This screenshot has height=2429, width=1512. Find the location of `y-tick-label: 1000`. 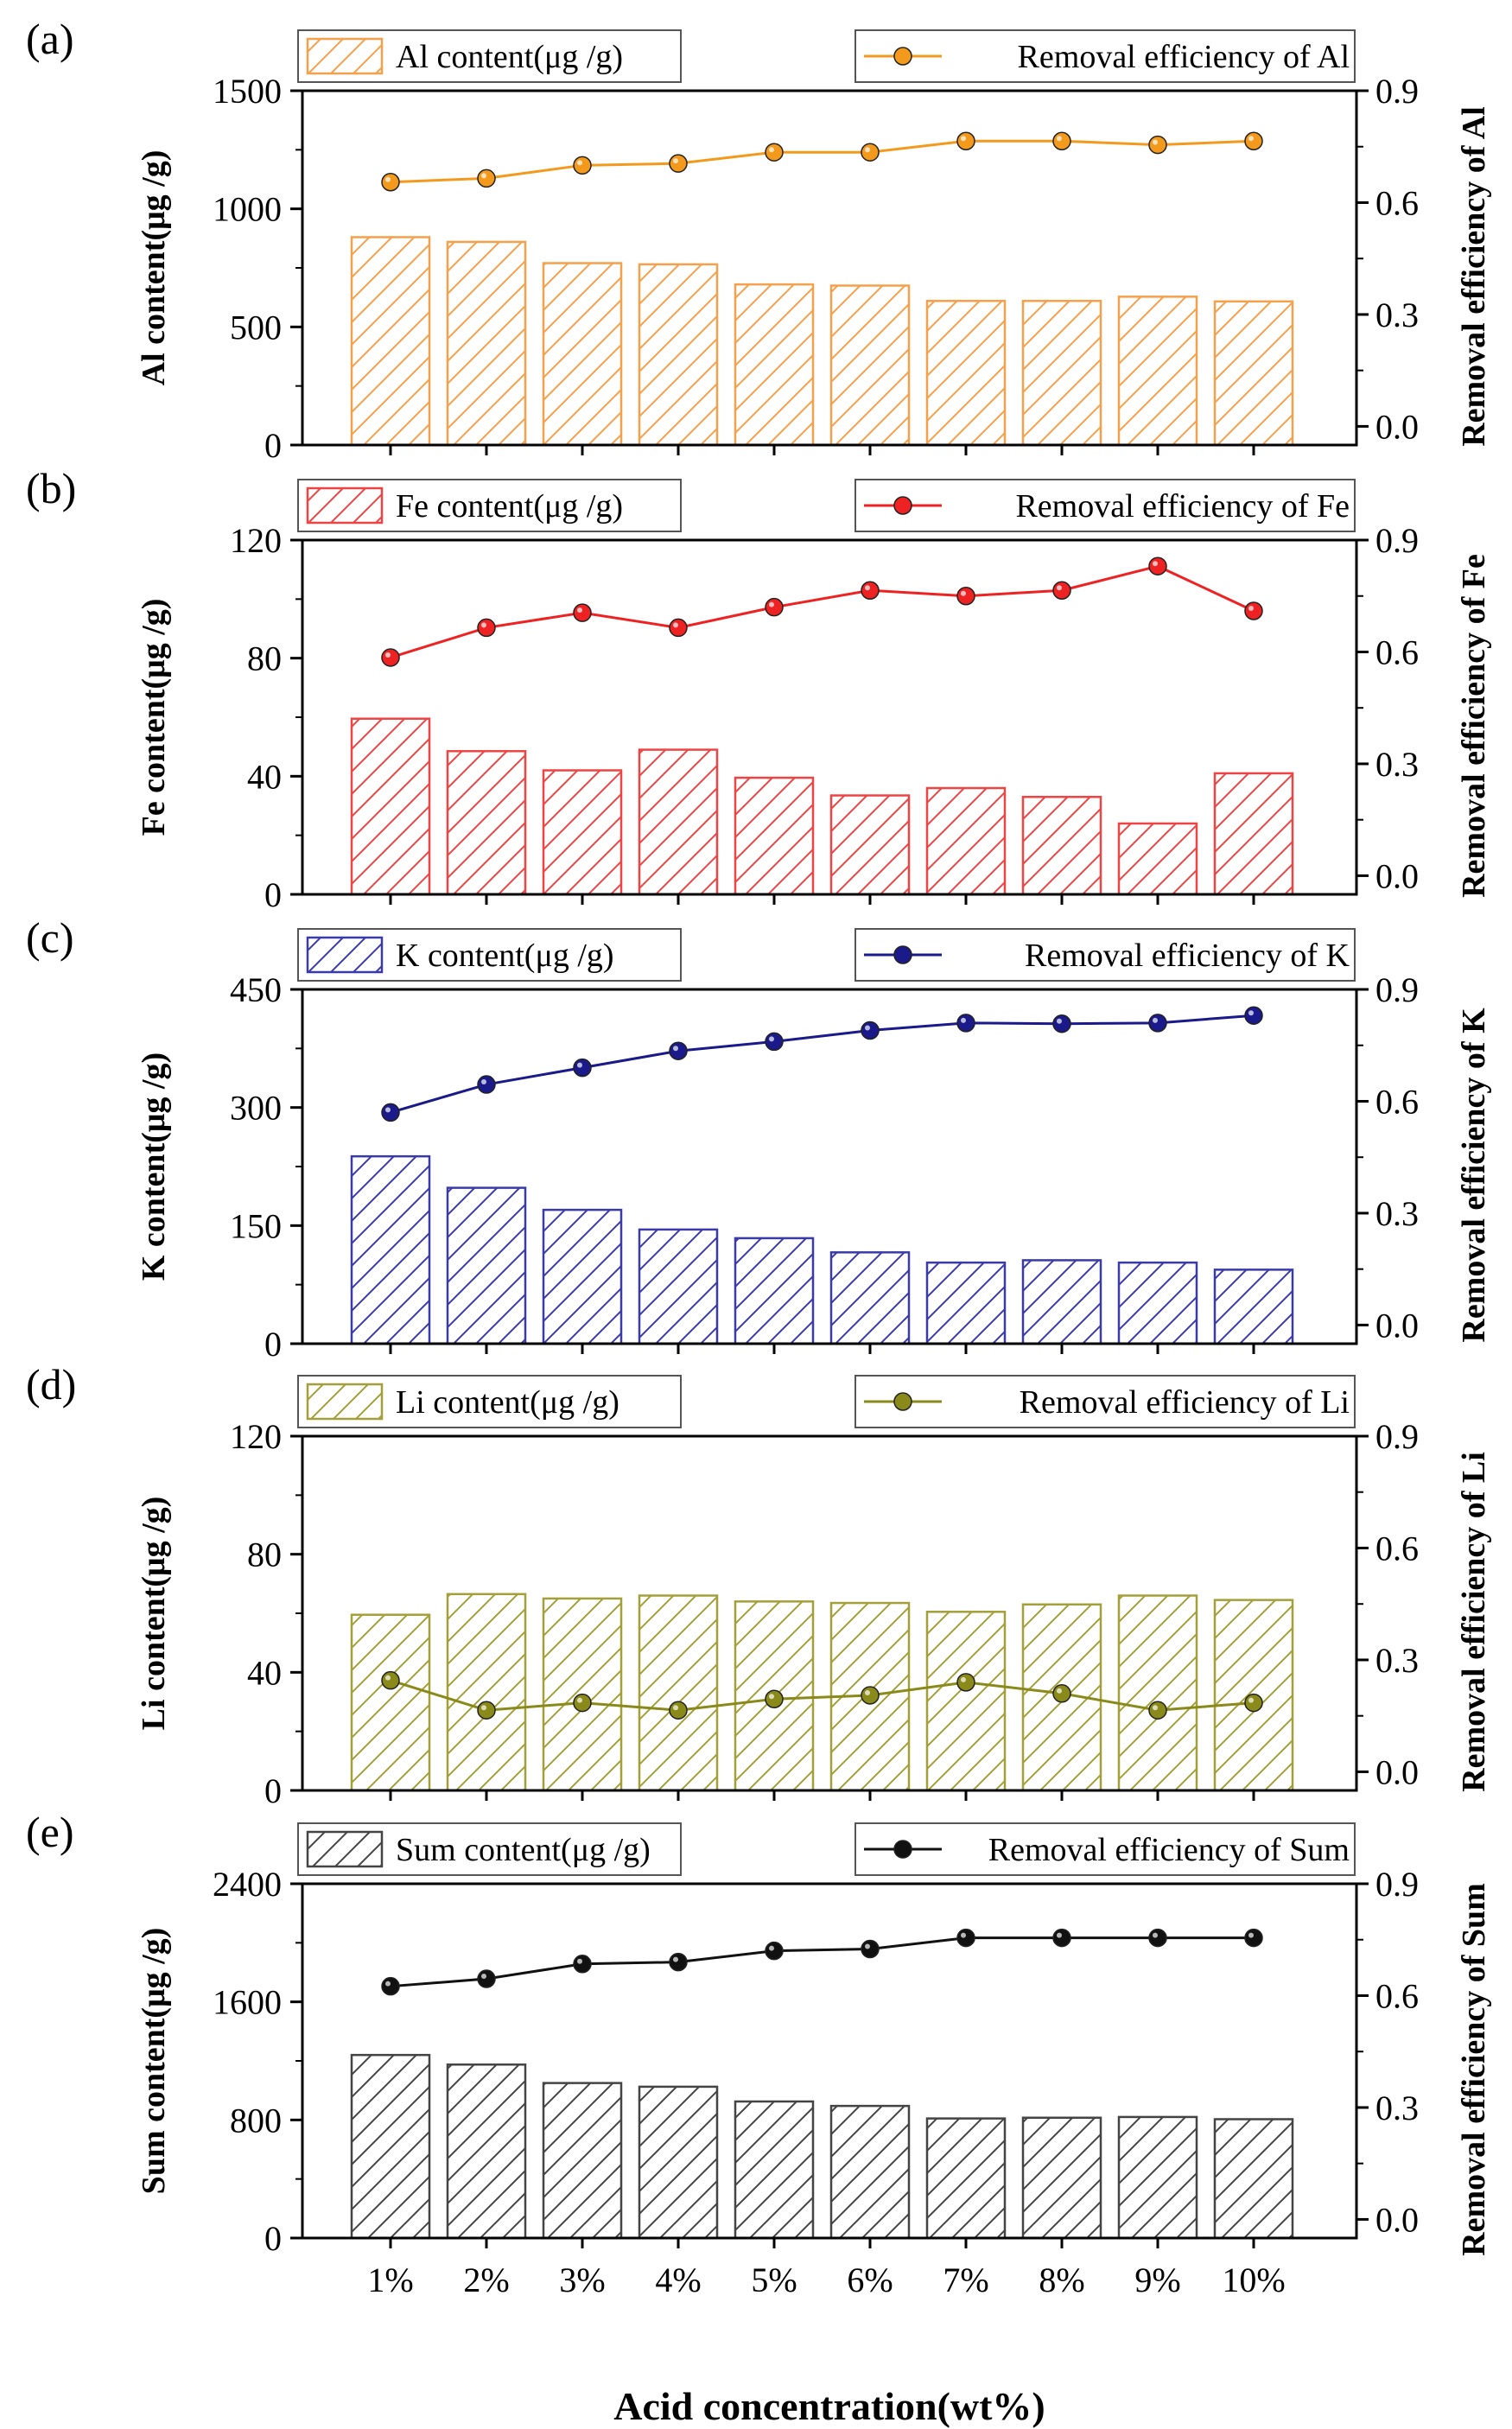

y-tick-label: 1000 is located at coordinates (247, 209).